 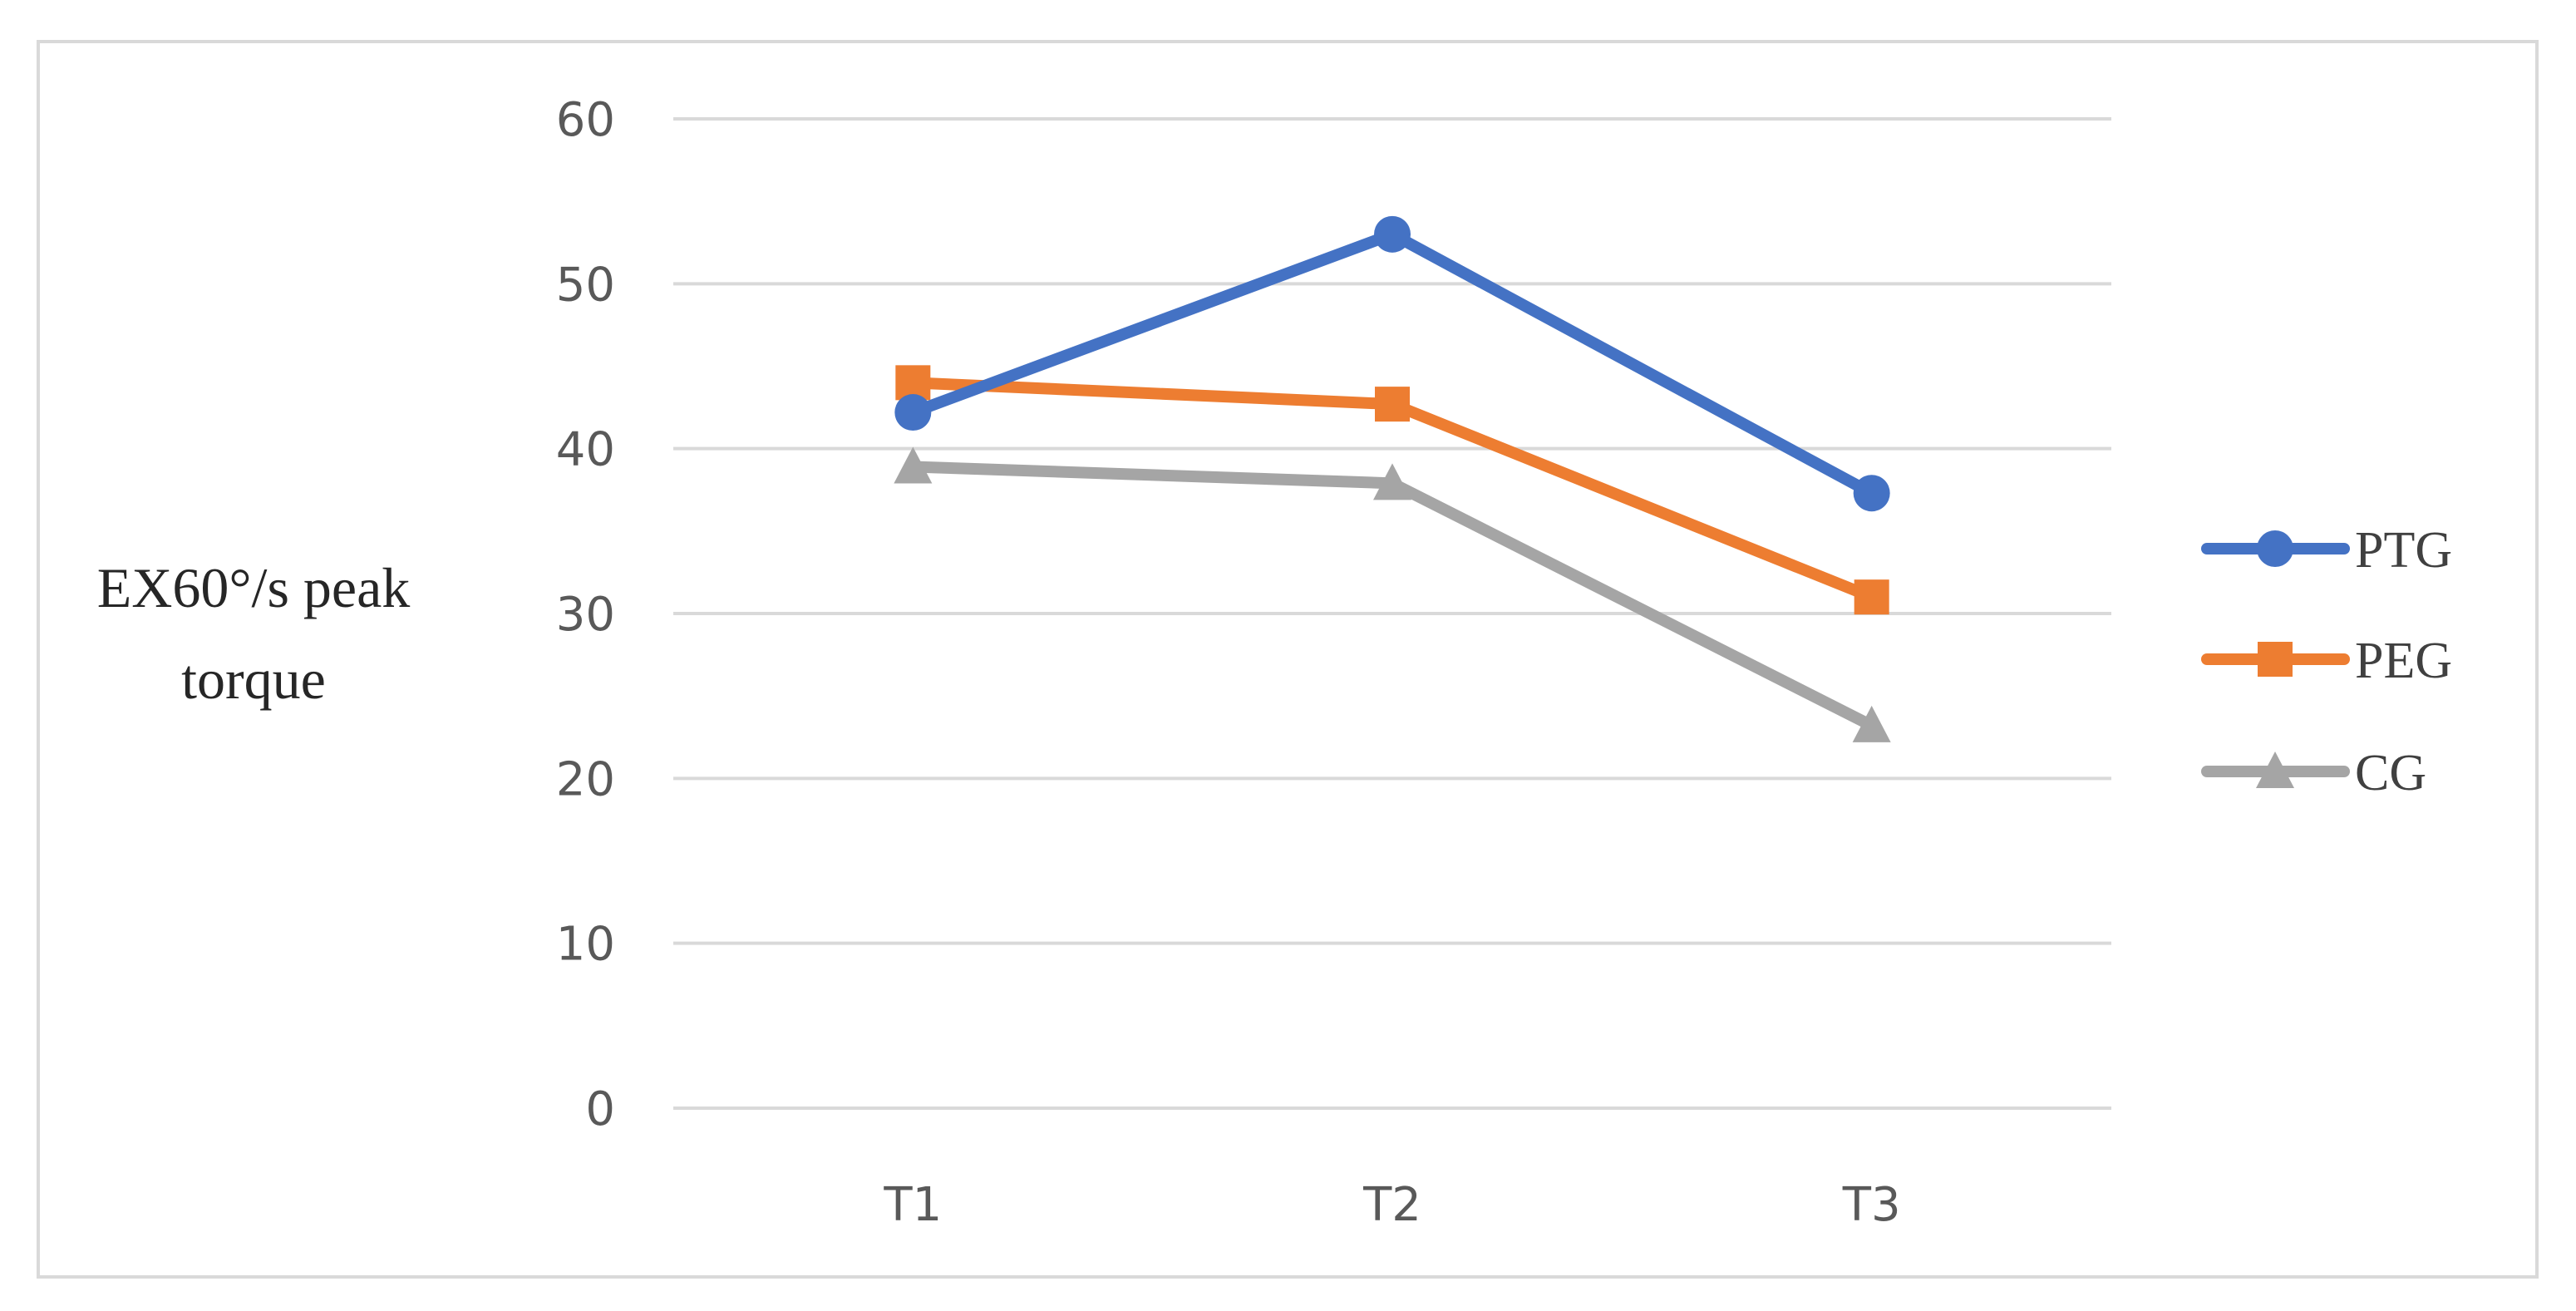 I want to click on y-axis-ticks: 0 10 20 30 40 50 60, so click(x=585, y=614).